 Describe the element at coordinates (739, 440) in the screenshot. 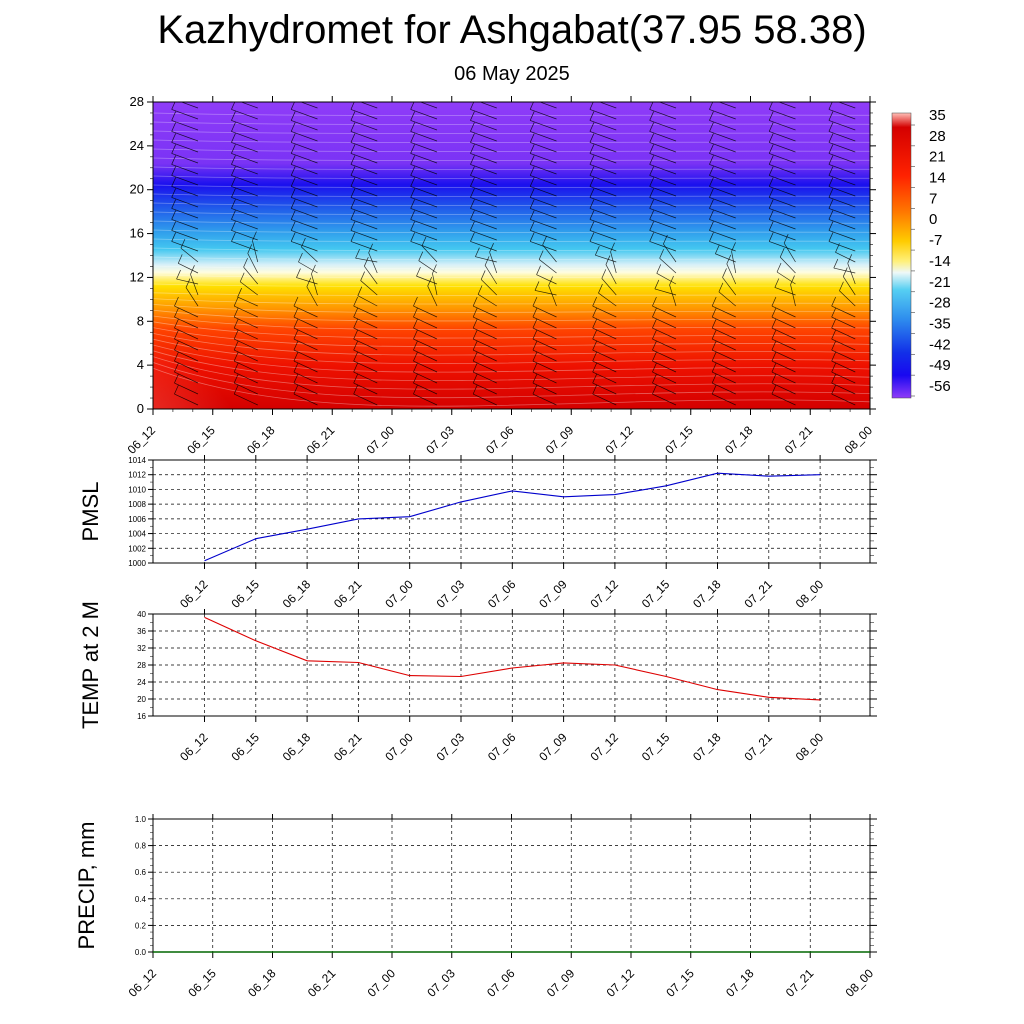

I see `x-tick-label: 07_18` at that location.